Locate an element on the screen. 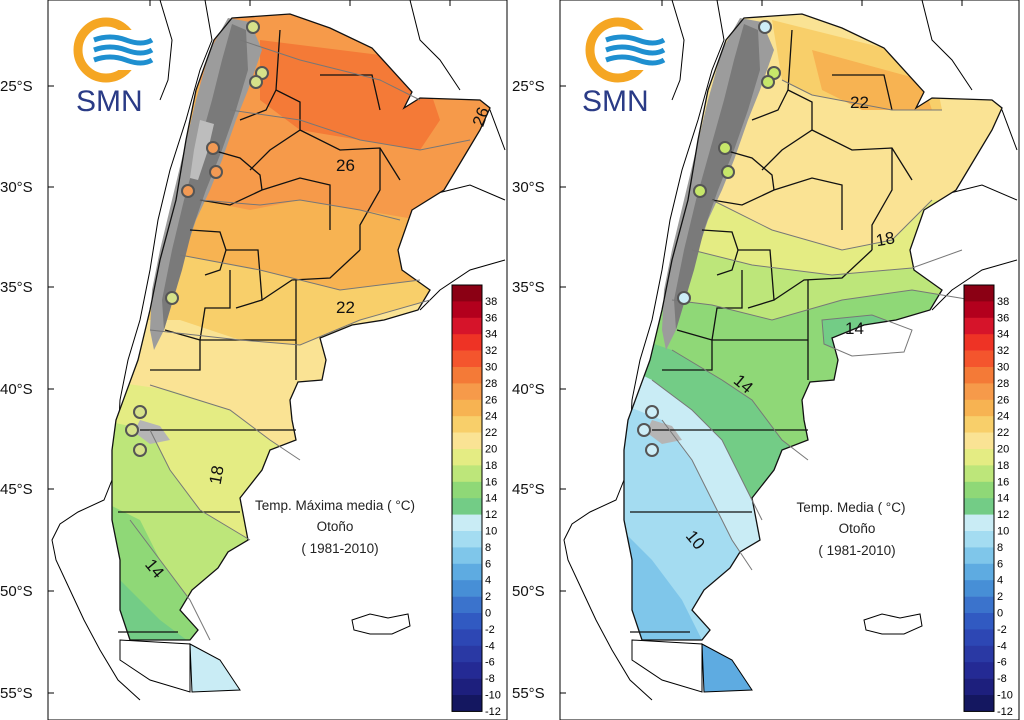 Image resolution: width=1024 pixels, height=720 pixels. colorbar-label: 14 is located at coordinates (491, 499).